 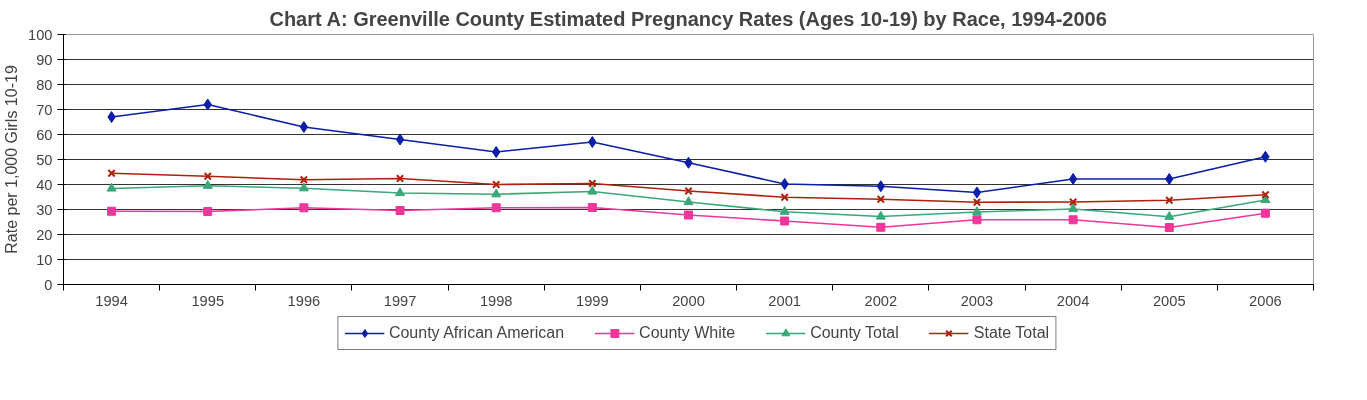 What do you see at coordinates (44, 159) in the screenshot?
I see `y-tick-label: 50` at bounding box center [44, 159].